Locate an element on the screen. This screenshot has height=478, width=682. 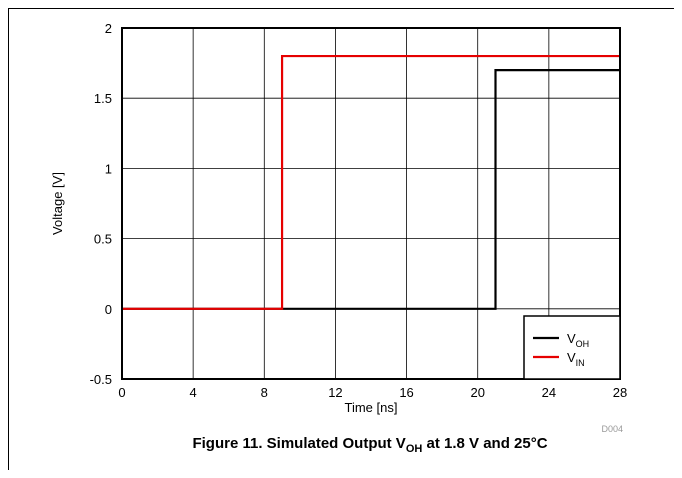
y-tick-label: -0.5 is located at coordinates (101, 379).